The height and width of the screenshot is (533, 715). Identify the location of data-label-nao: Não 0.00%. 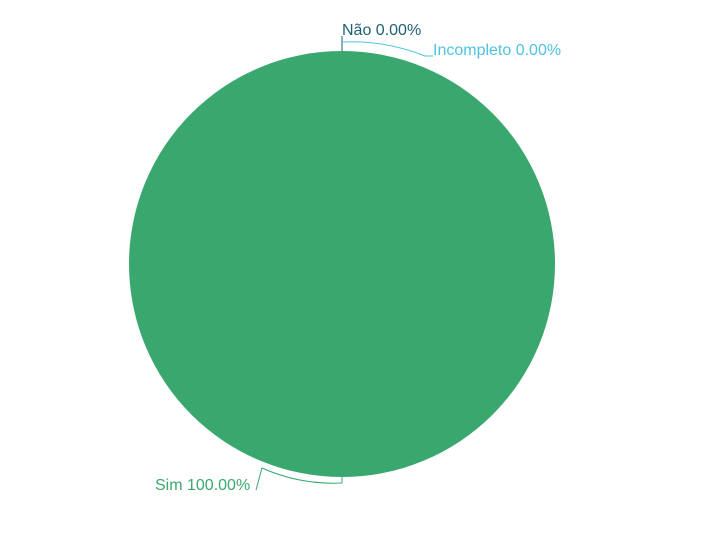
(381, 30).